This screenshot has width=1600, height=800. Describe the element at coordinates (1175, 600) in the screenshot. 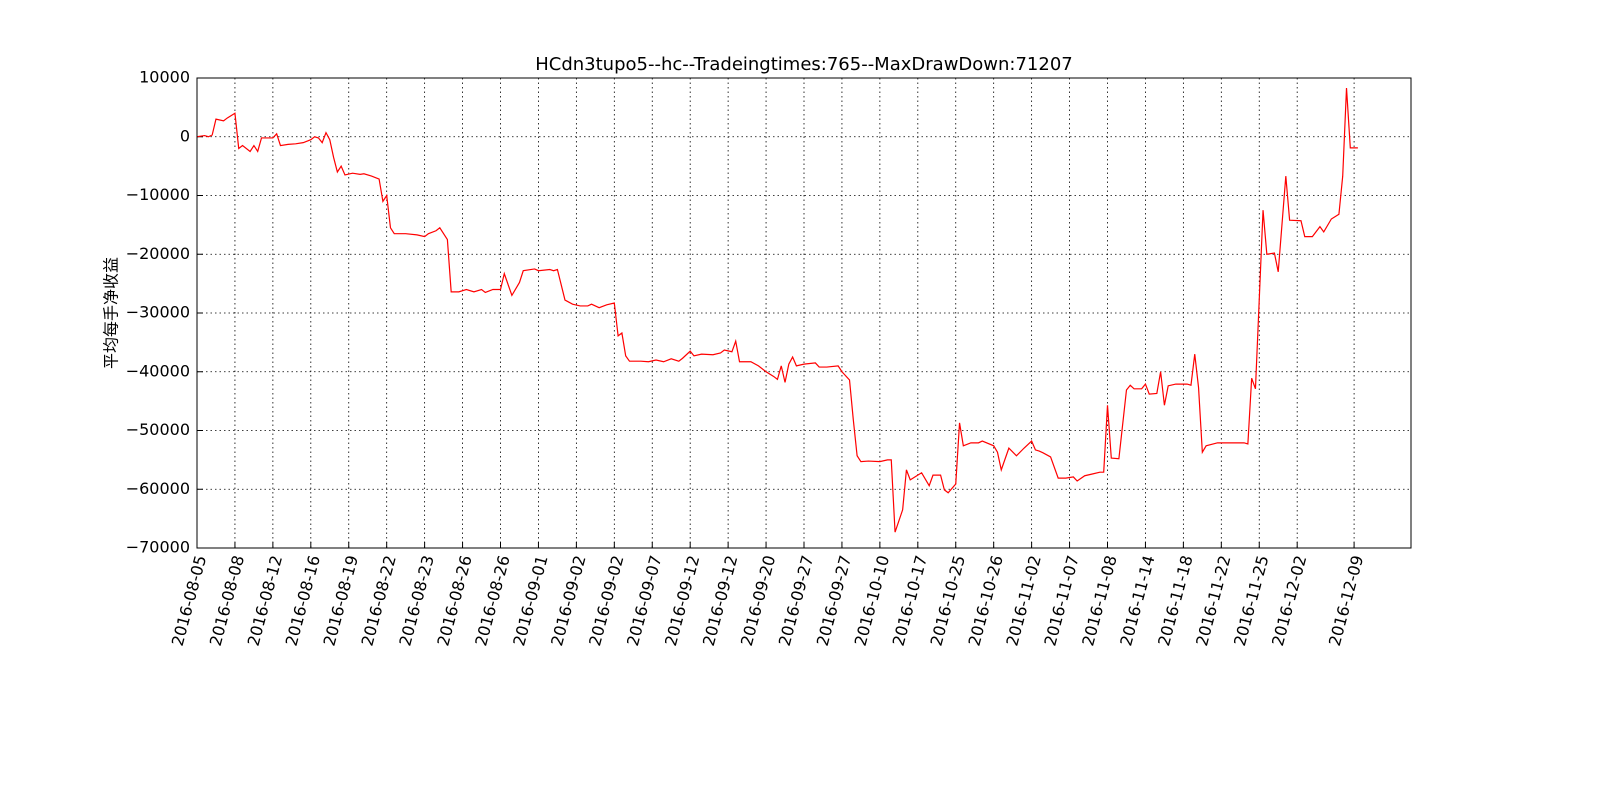

I see `x-tick-label: 2016-11-18` at that location.